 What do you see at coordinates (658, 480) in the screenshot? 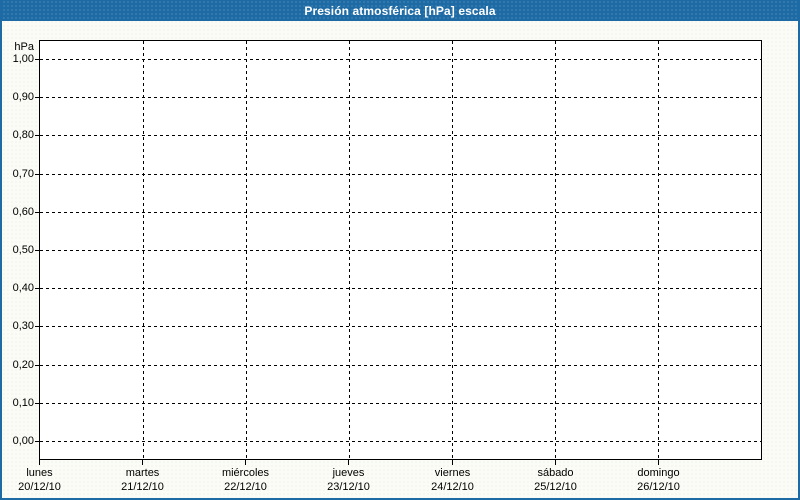
I see `x-day-label-group: domingo 26/12/10` at bounding box center [658, 480].